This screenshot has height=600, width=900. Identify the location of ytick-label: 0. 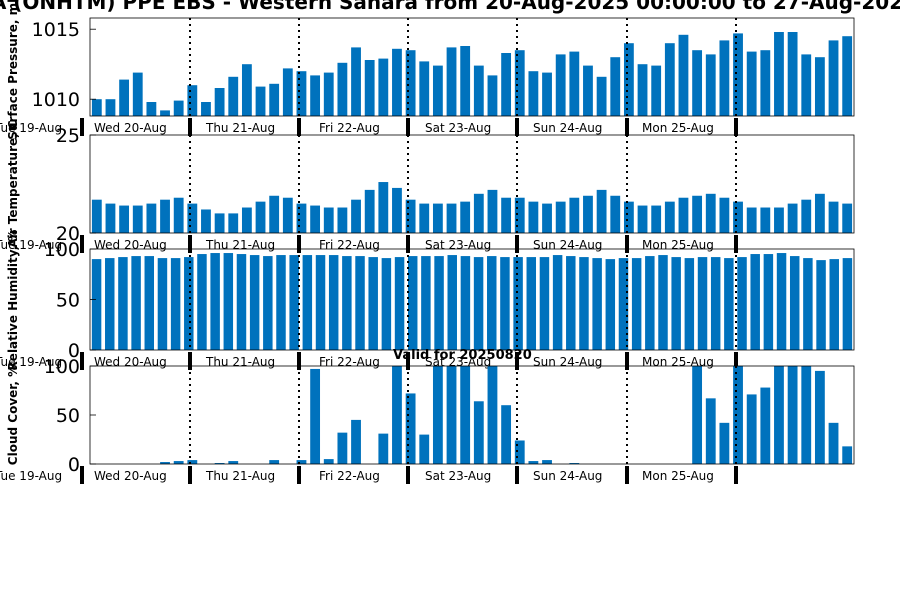
(74, 351).